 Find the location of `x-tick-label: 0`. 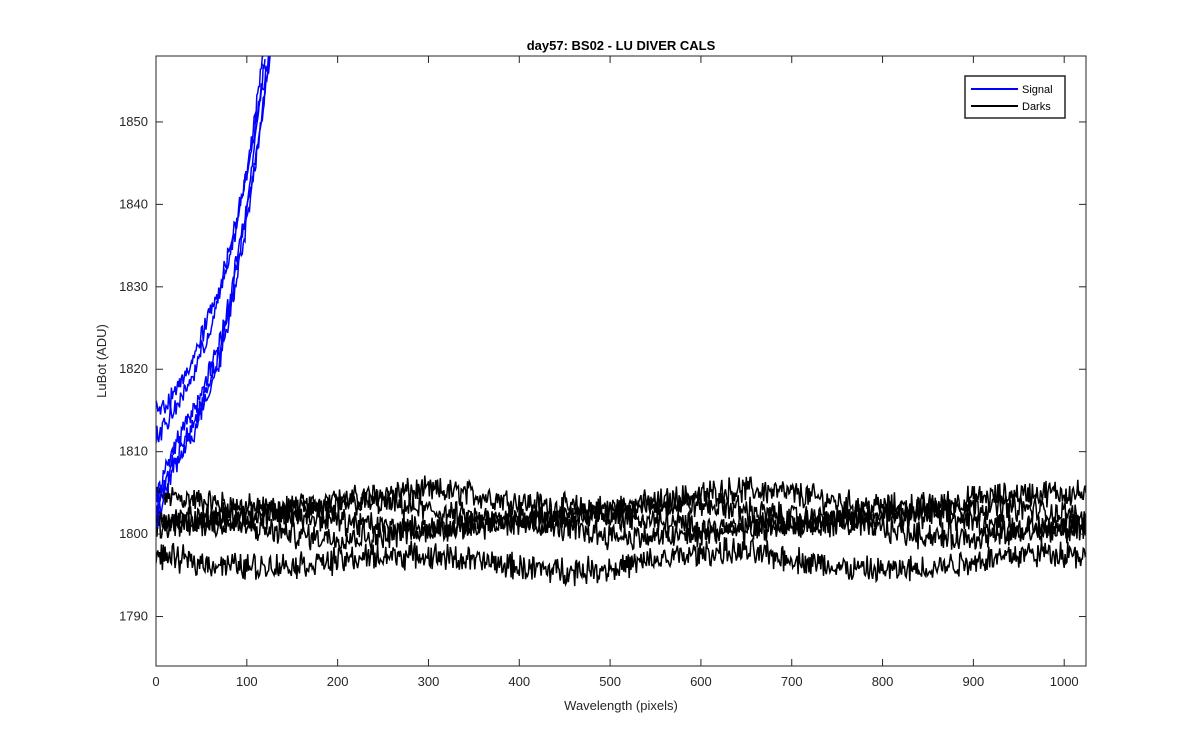

x-tick-label: 0 is located at coordinates (155, 681).